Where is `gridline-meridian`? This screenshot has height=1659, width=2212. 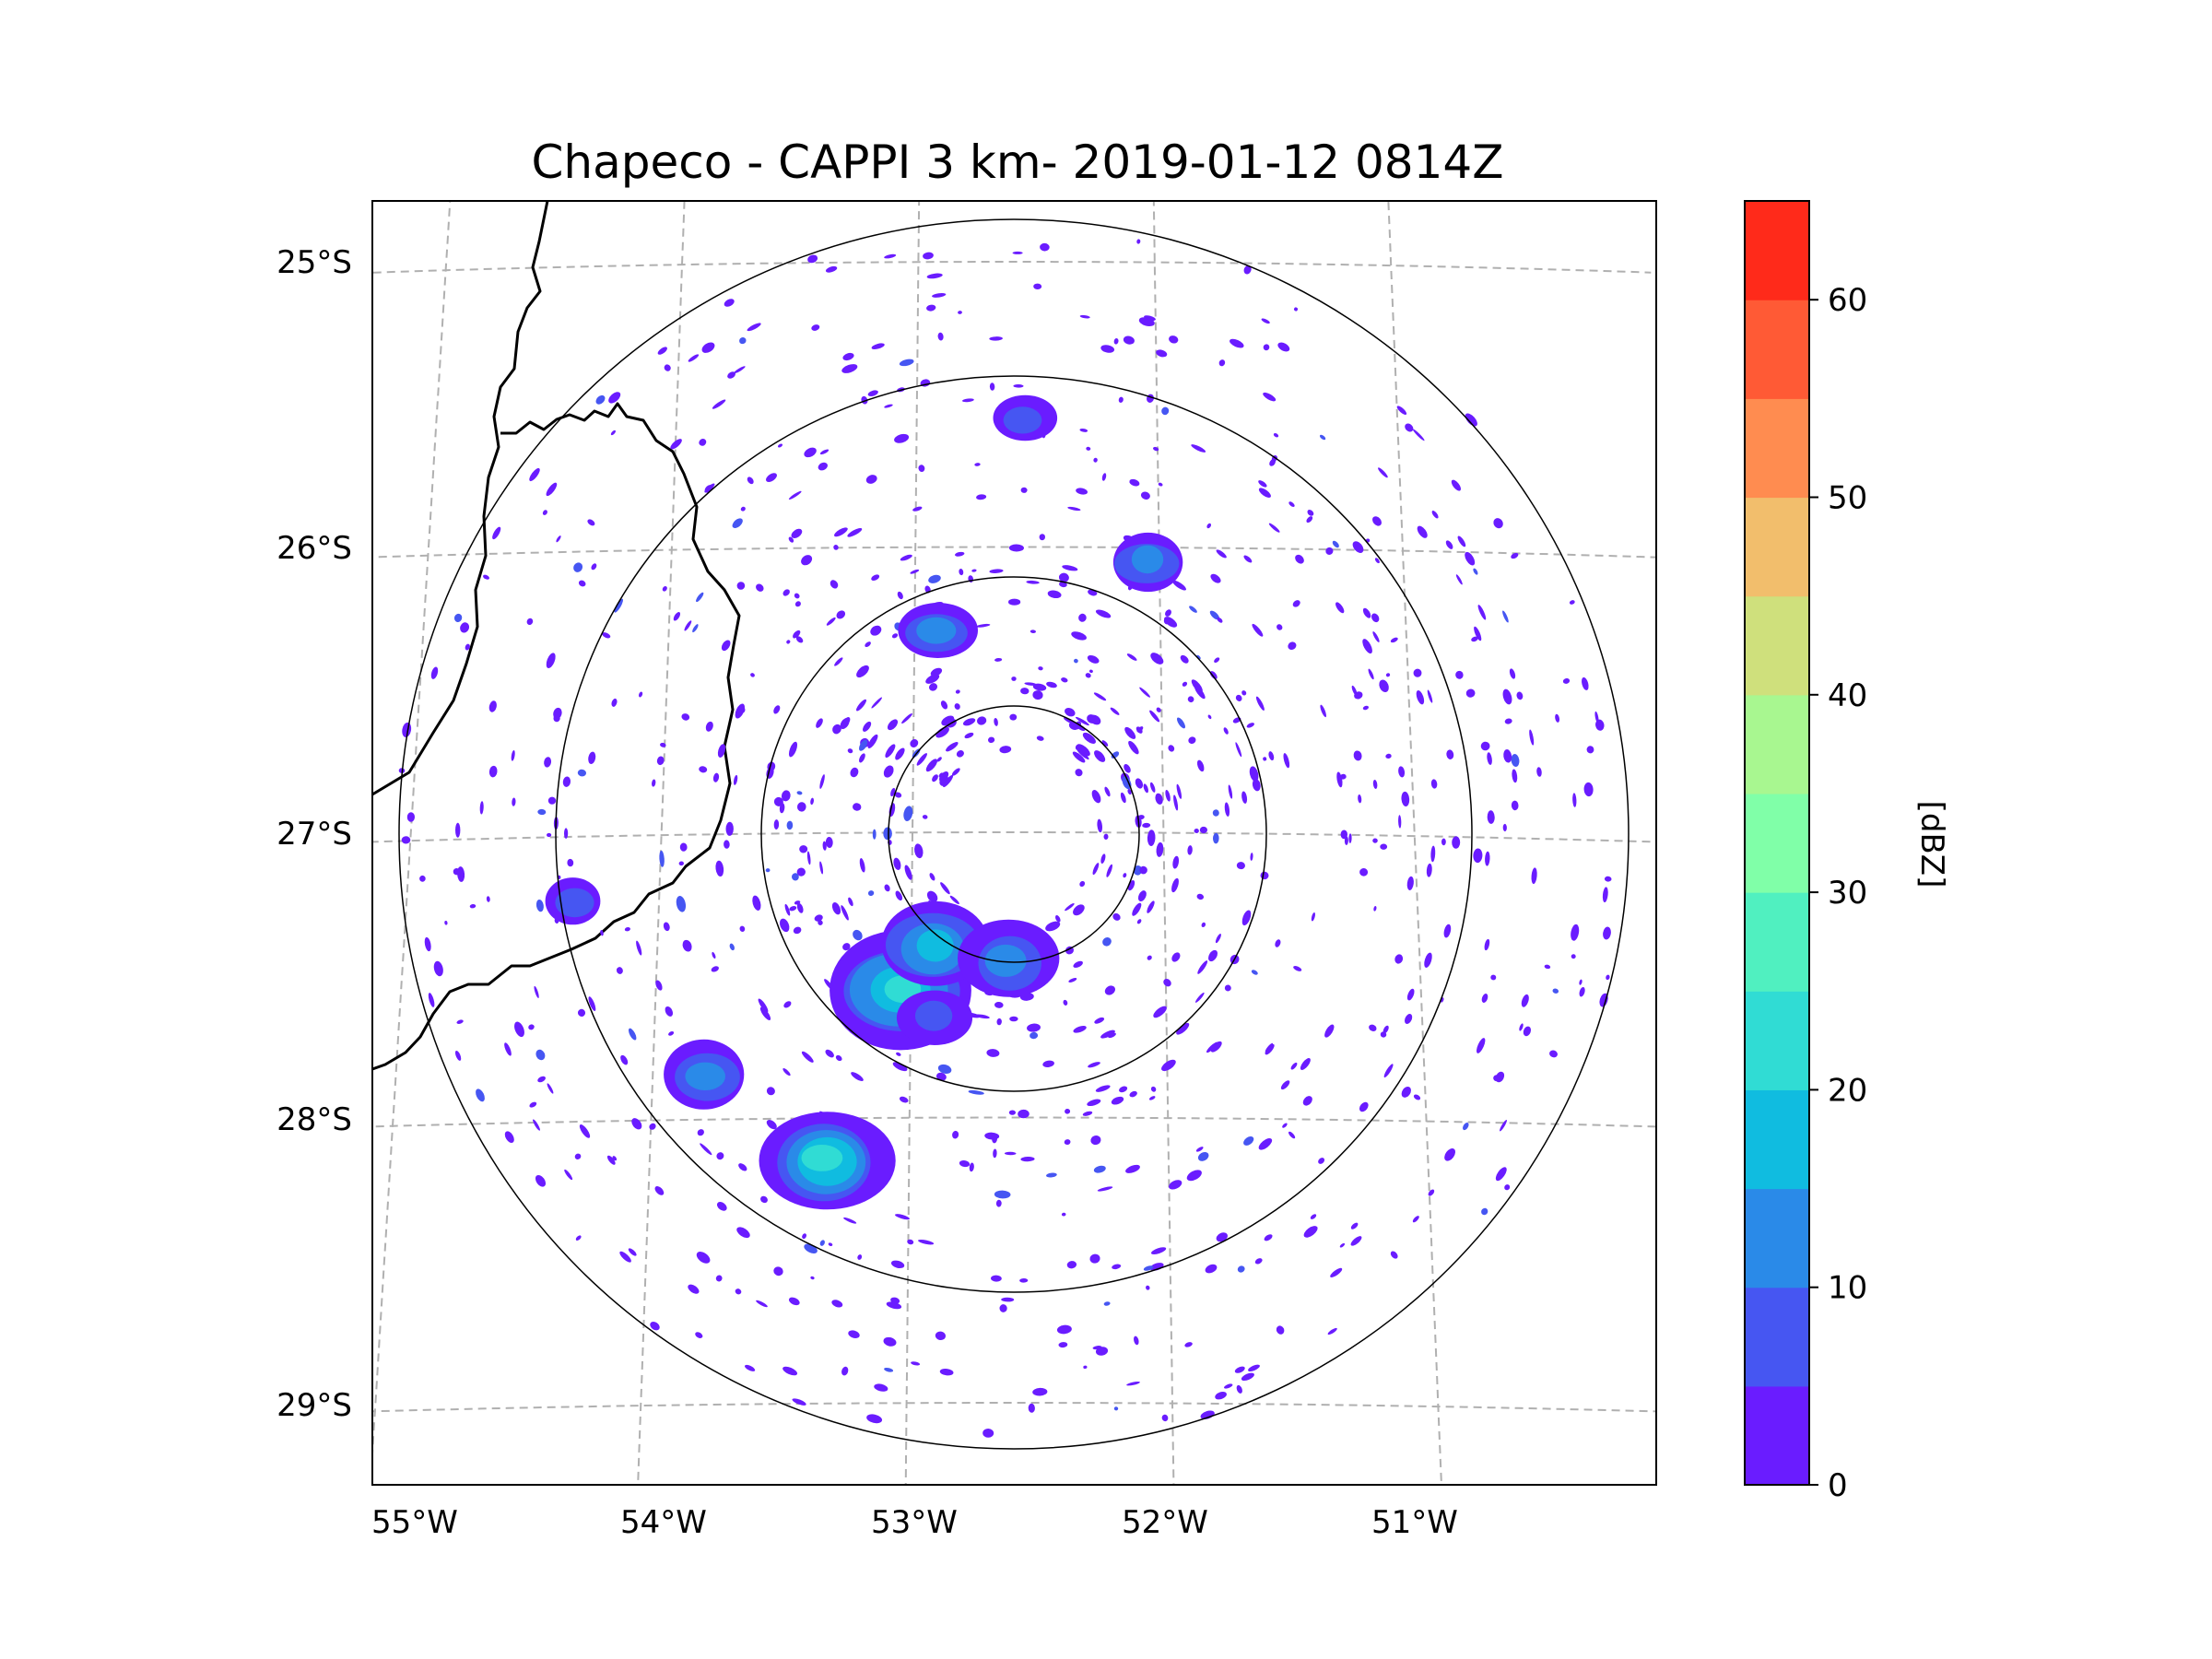
gridline-meridian is located at coordinates (1163, 843).